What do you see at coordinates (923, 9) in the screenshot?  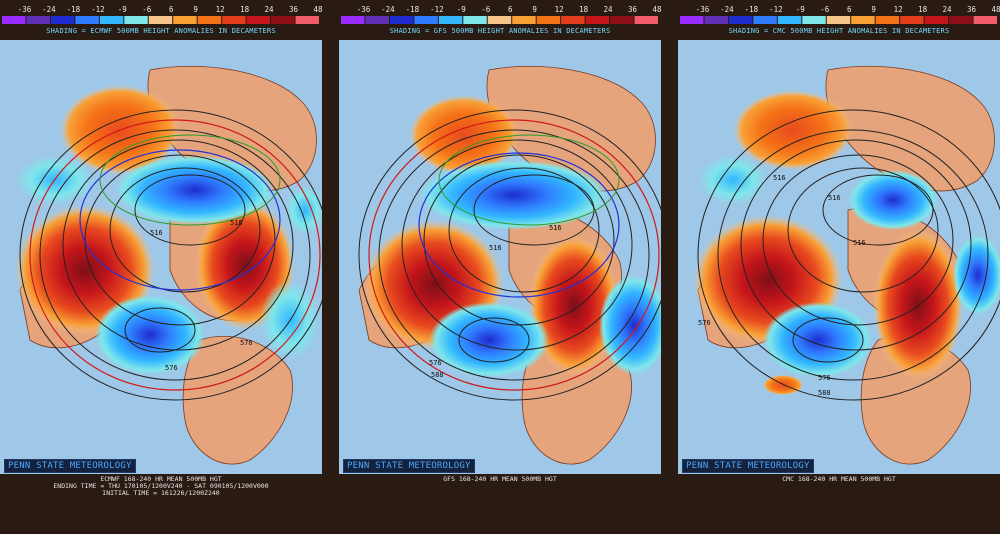 I see `colorbar-tick-label: 18` at bounding box center [923, 9].